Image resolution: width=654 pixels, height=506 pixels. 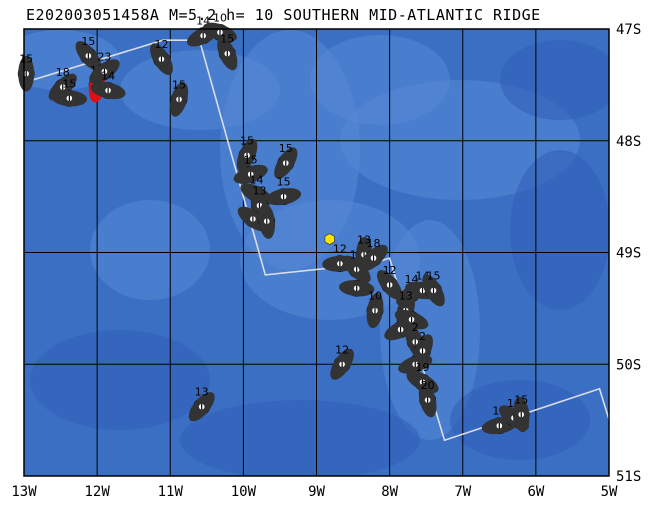 I want to click on focal-mechanism: 18, so click(x=373, y=254).